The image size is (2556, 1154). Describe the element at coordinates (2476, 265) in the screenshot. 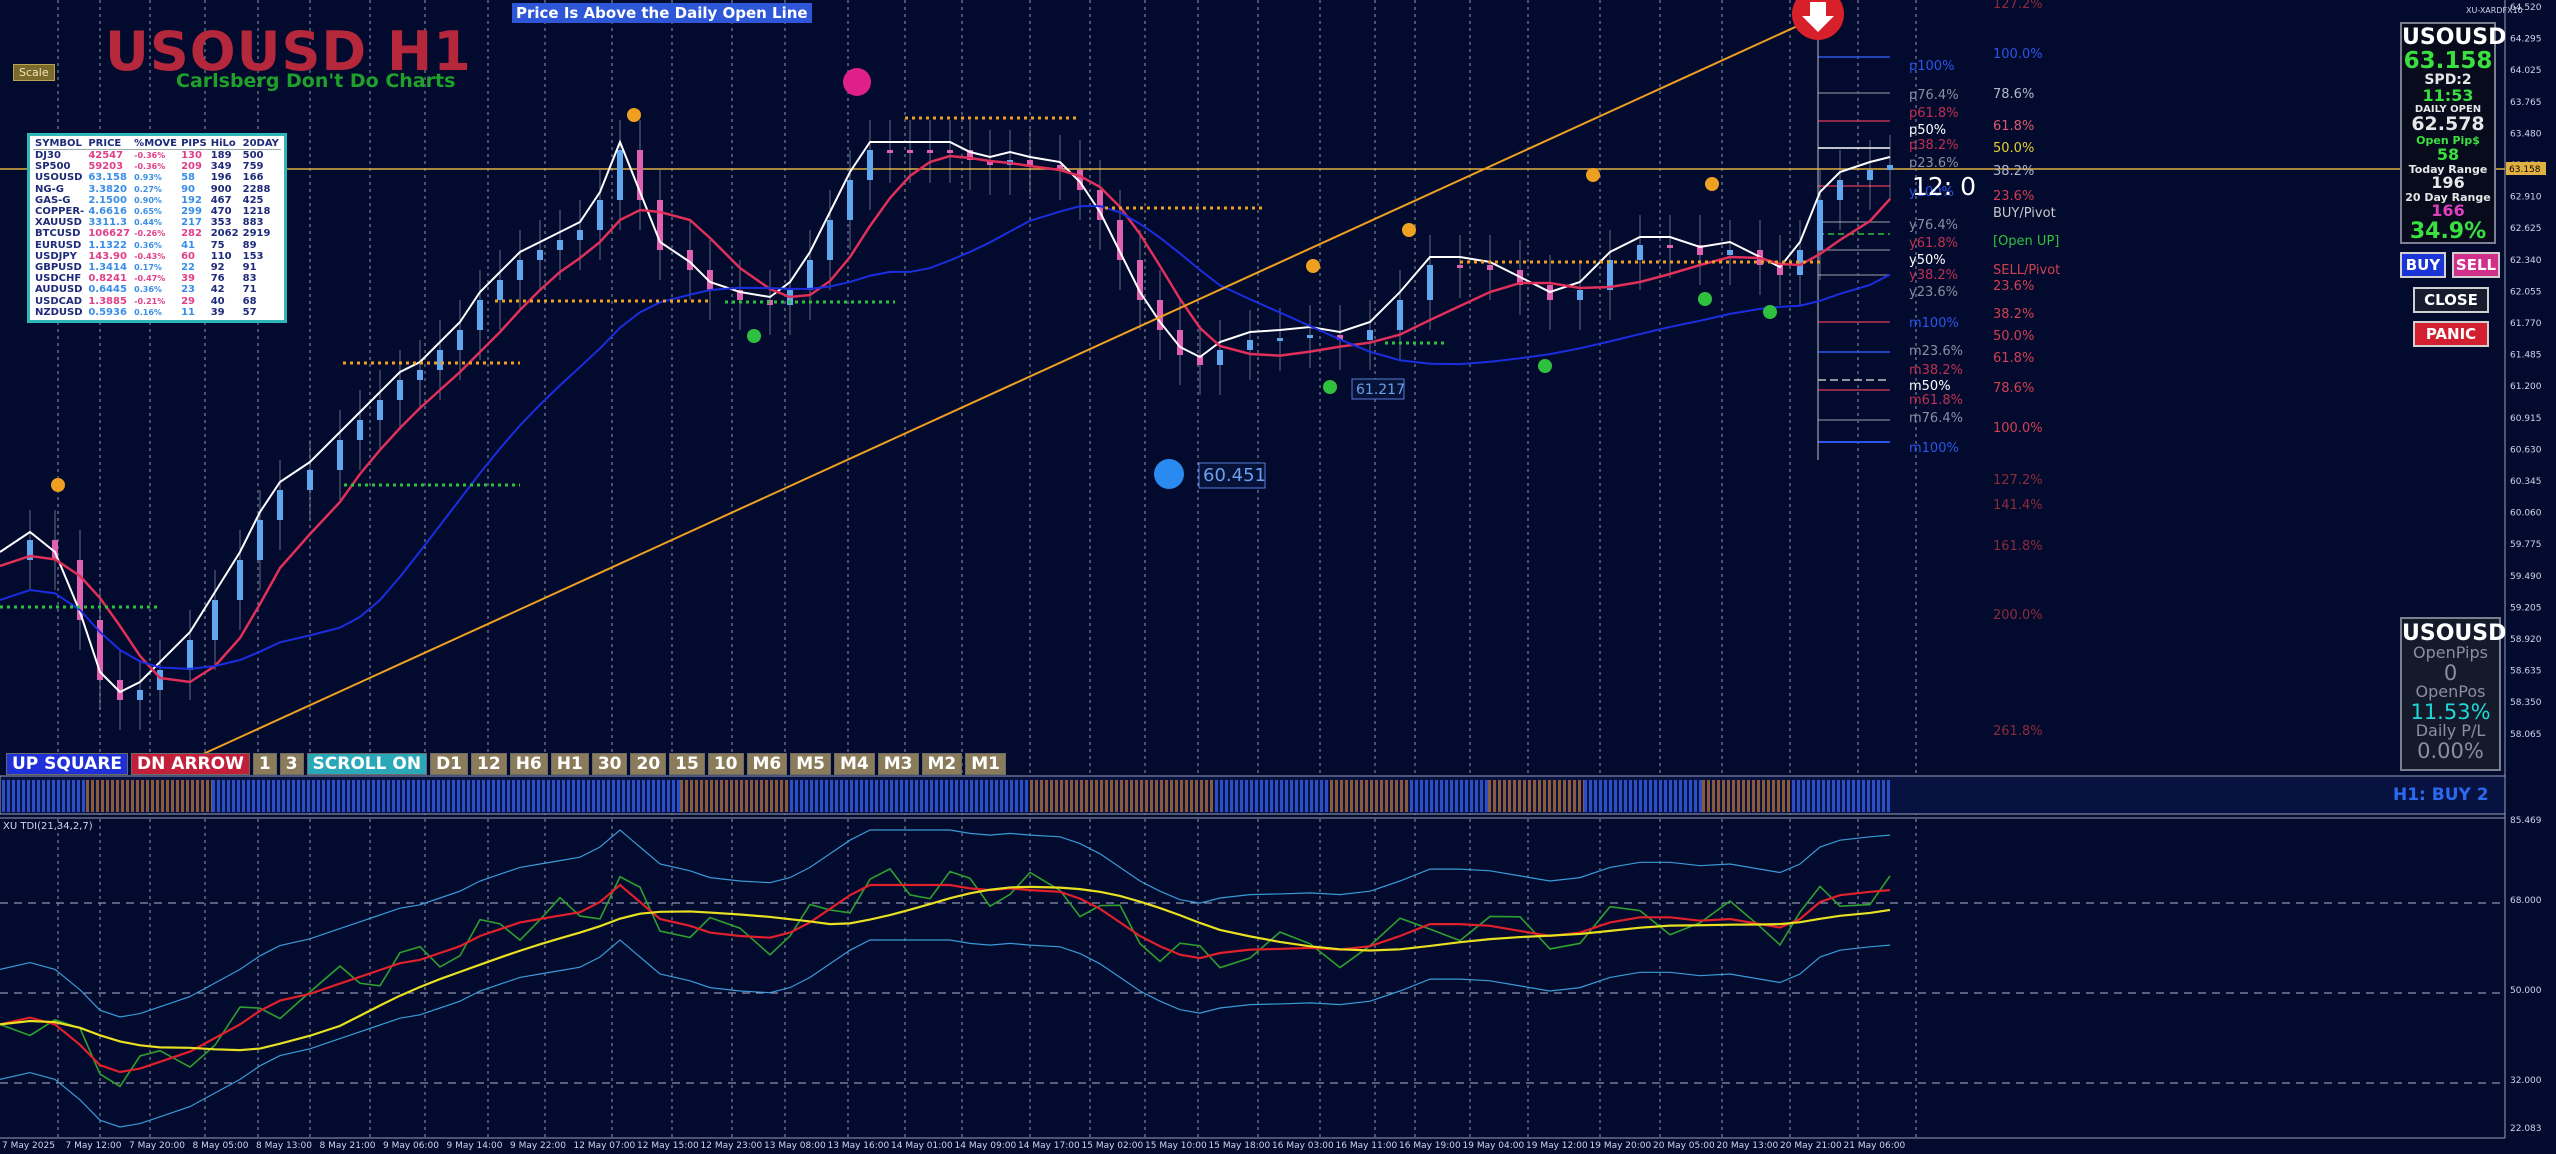

I see `sell-button: SELL` at that location.